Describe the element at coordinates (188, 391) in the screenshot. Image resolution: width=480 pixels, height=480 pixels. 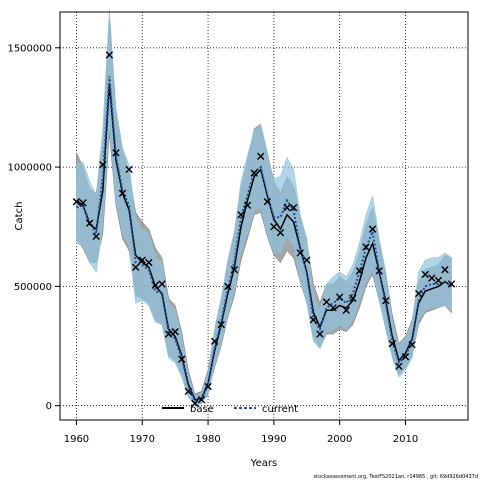
I see `observed-point-1977` at that location.